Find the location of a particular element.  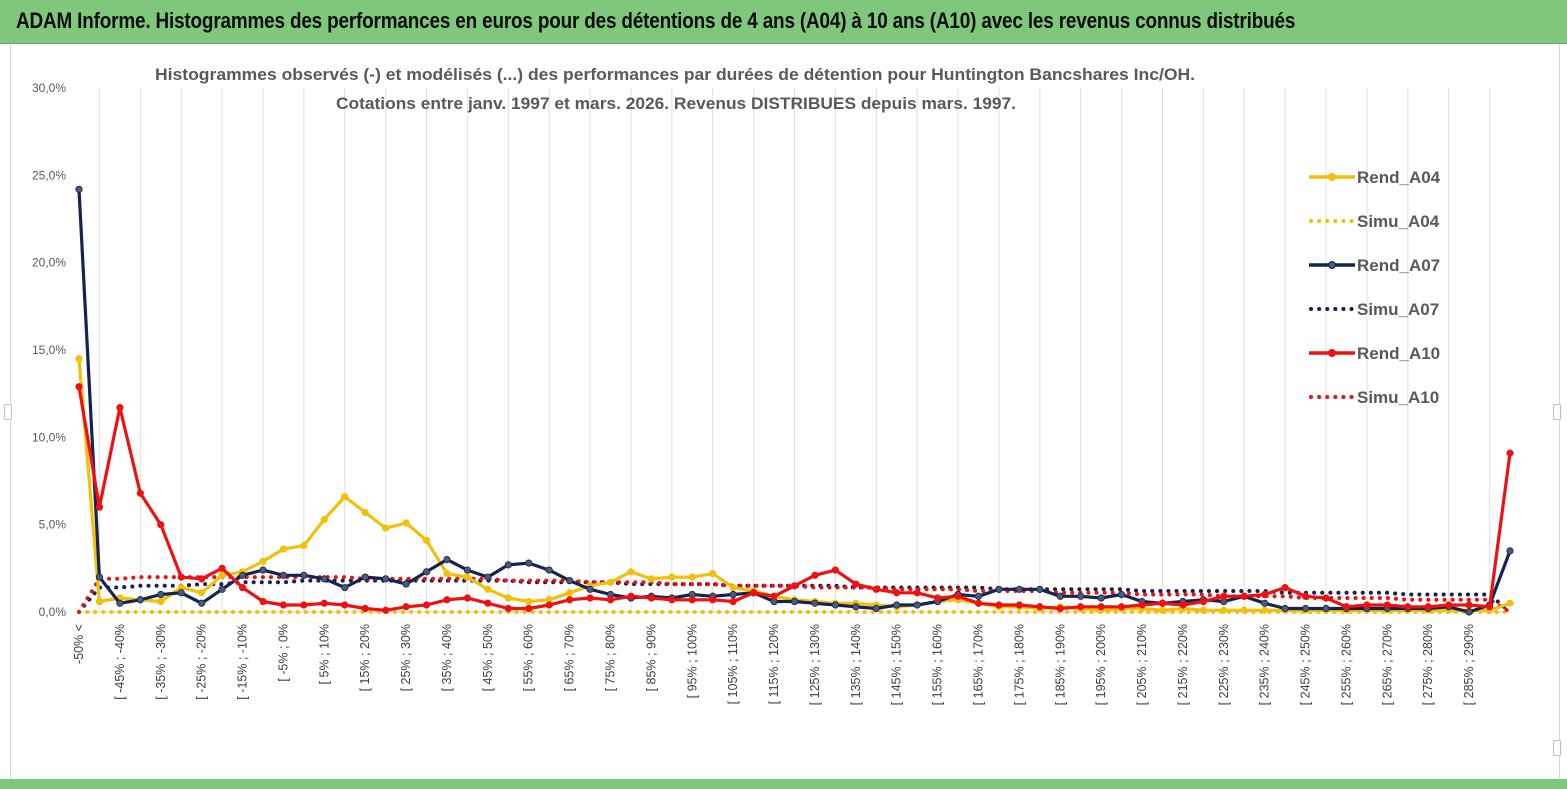

x-tick-label: [ 265% ; 270% is located at coordinates (1387, 664).